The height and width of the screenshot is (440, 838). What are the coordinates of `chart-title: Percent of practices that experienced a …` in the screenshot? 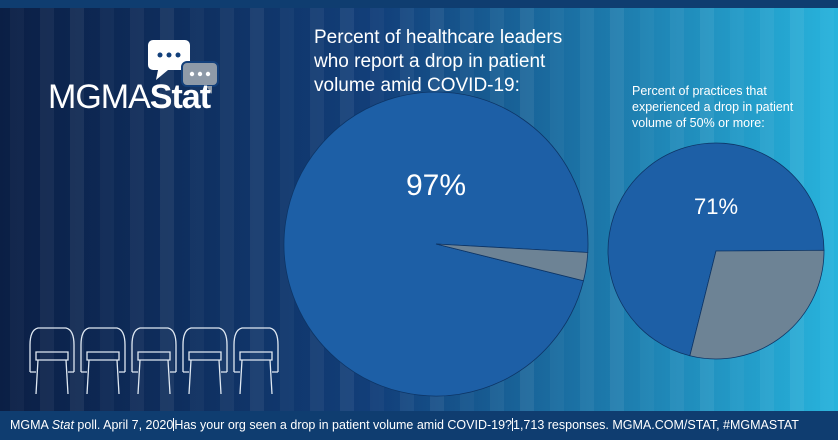 It's located at (713, 107).